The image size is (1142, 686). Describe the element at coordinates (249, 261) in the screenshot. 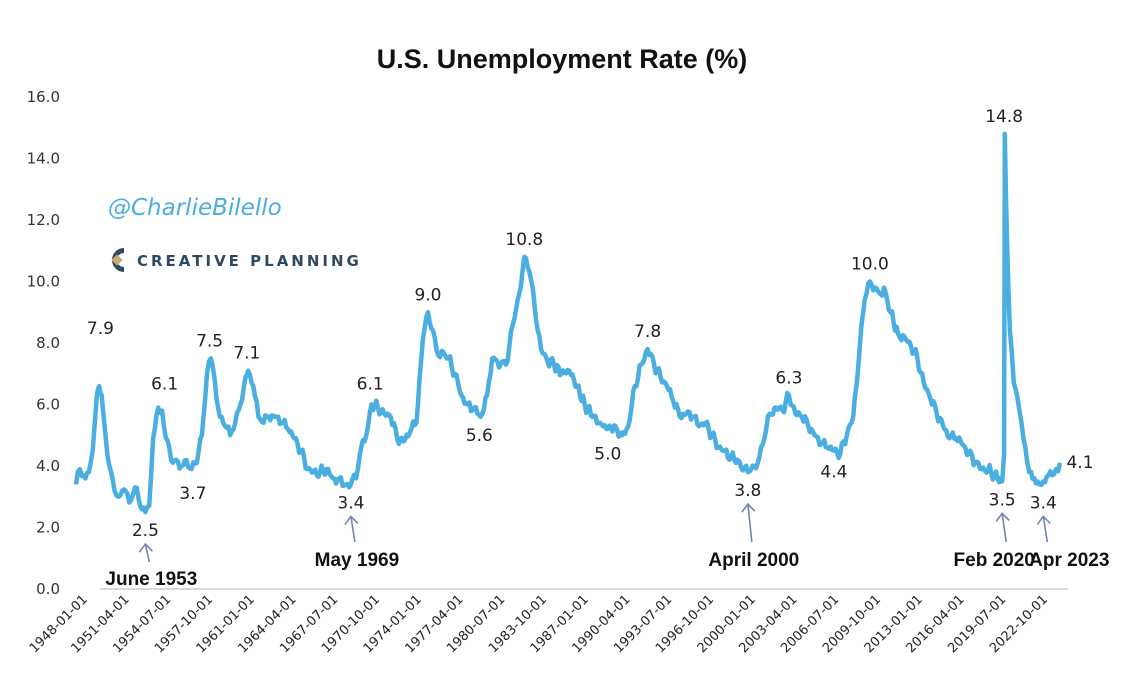

I see `watermark-brand: CREATIVE PLANNING` at that location.